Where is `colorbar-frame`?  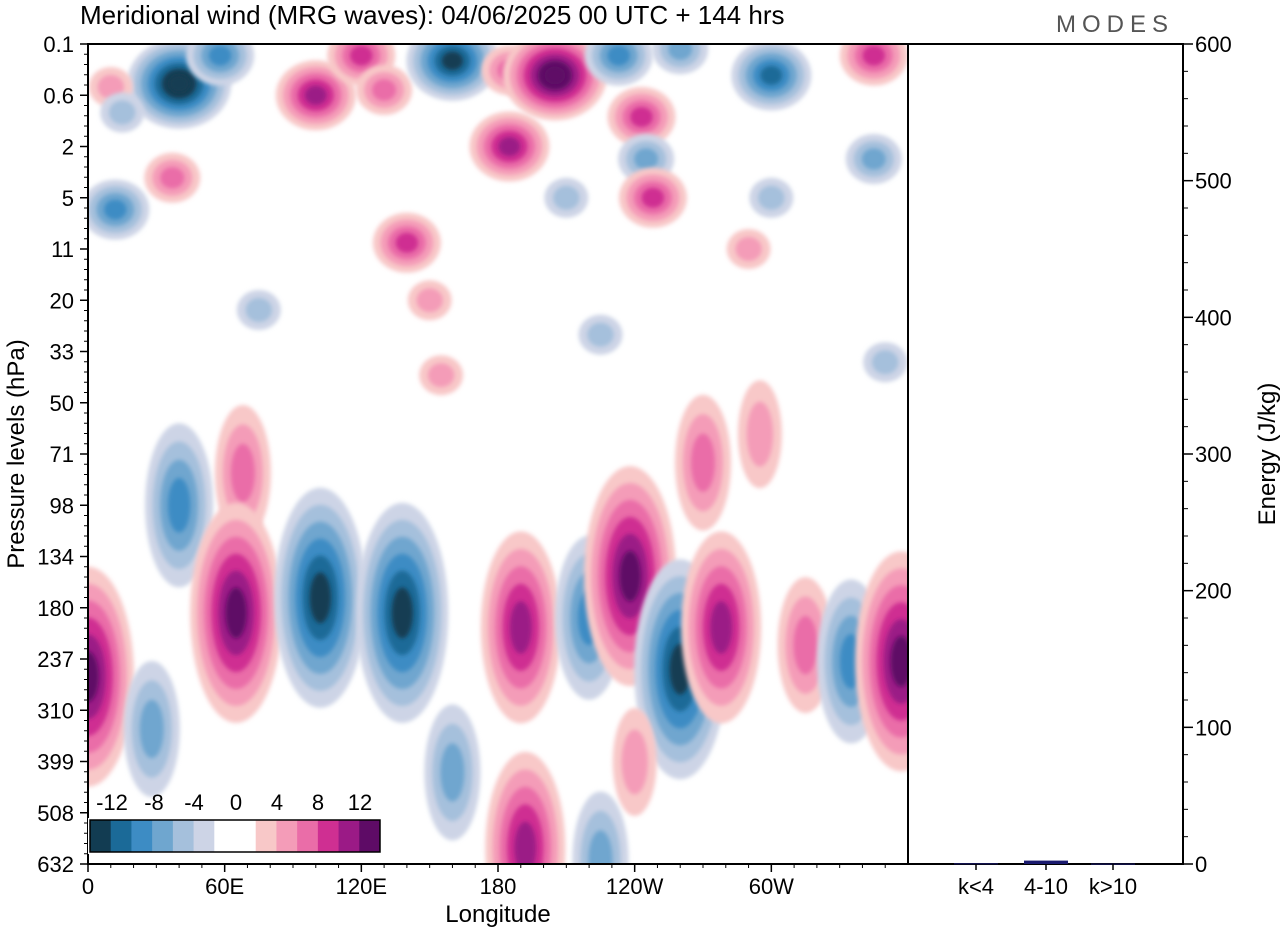 colorbar-frame is located at coordinates (235, 836).